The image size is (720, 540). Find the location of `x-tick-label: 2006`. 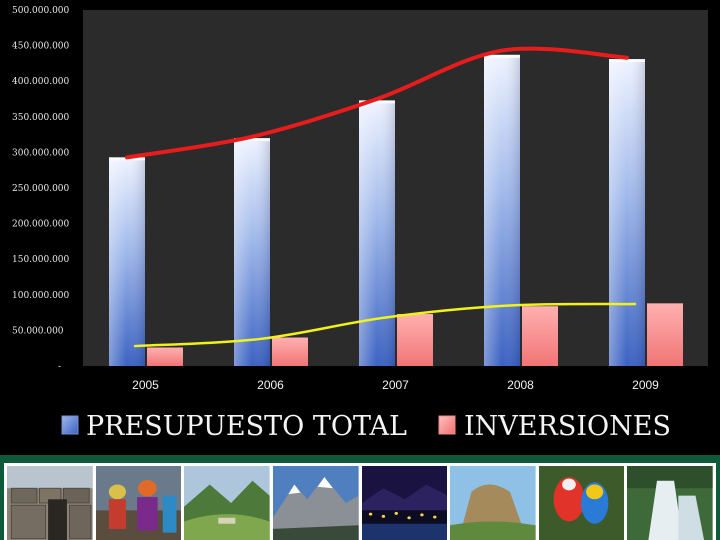

x-tick-label: 2006 is located at coordinates (270, 385).